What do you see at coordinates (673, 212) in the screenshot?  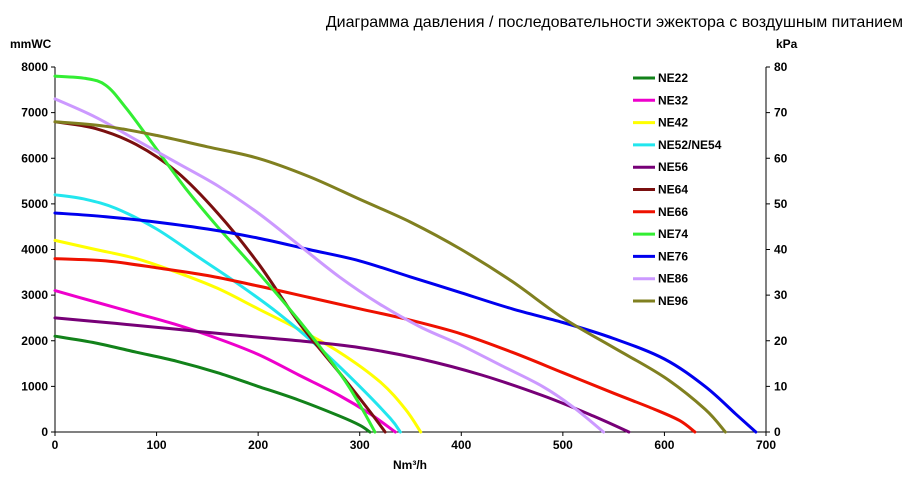 I see `legend-label-ne66: NE66` at bounding box center [673, 212].